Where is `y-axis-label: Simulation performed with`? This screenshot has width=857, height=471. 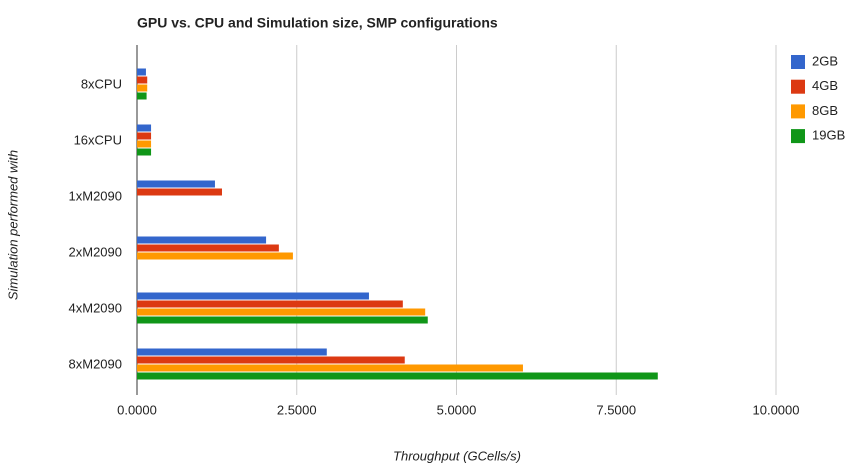
y-axis-label: Simulation performed with is located at coordinates (12, 225).